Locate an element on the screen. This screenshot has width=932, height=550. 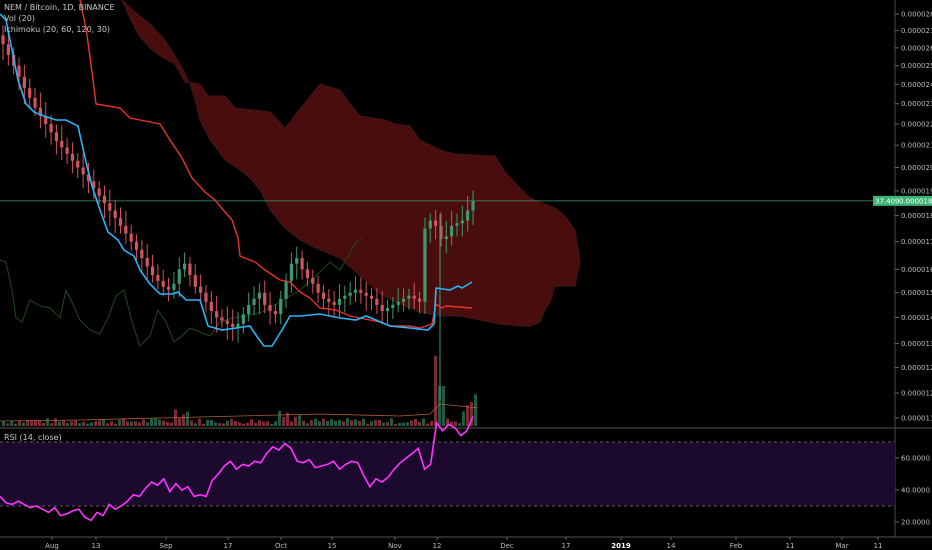
rsi-axis: 60.0000 40.0000 20.0000 is located at coordinates (912, 491).